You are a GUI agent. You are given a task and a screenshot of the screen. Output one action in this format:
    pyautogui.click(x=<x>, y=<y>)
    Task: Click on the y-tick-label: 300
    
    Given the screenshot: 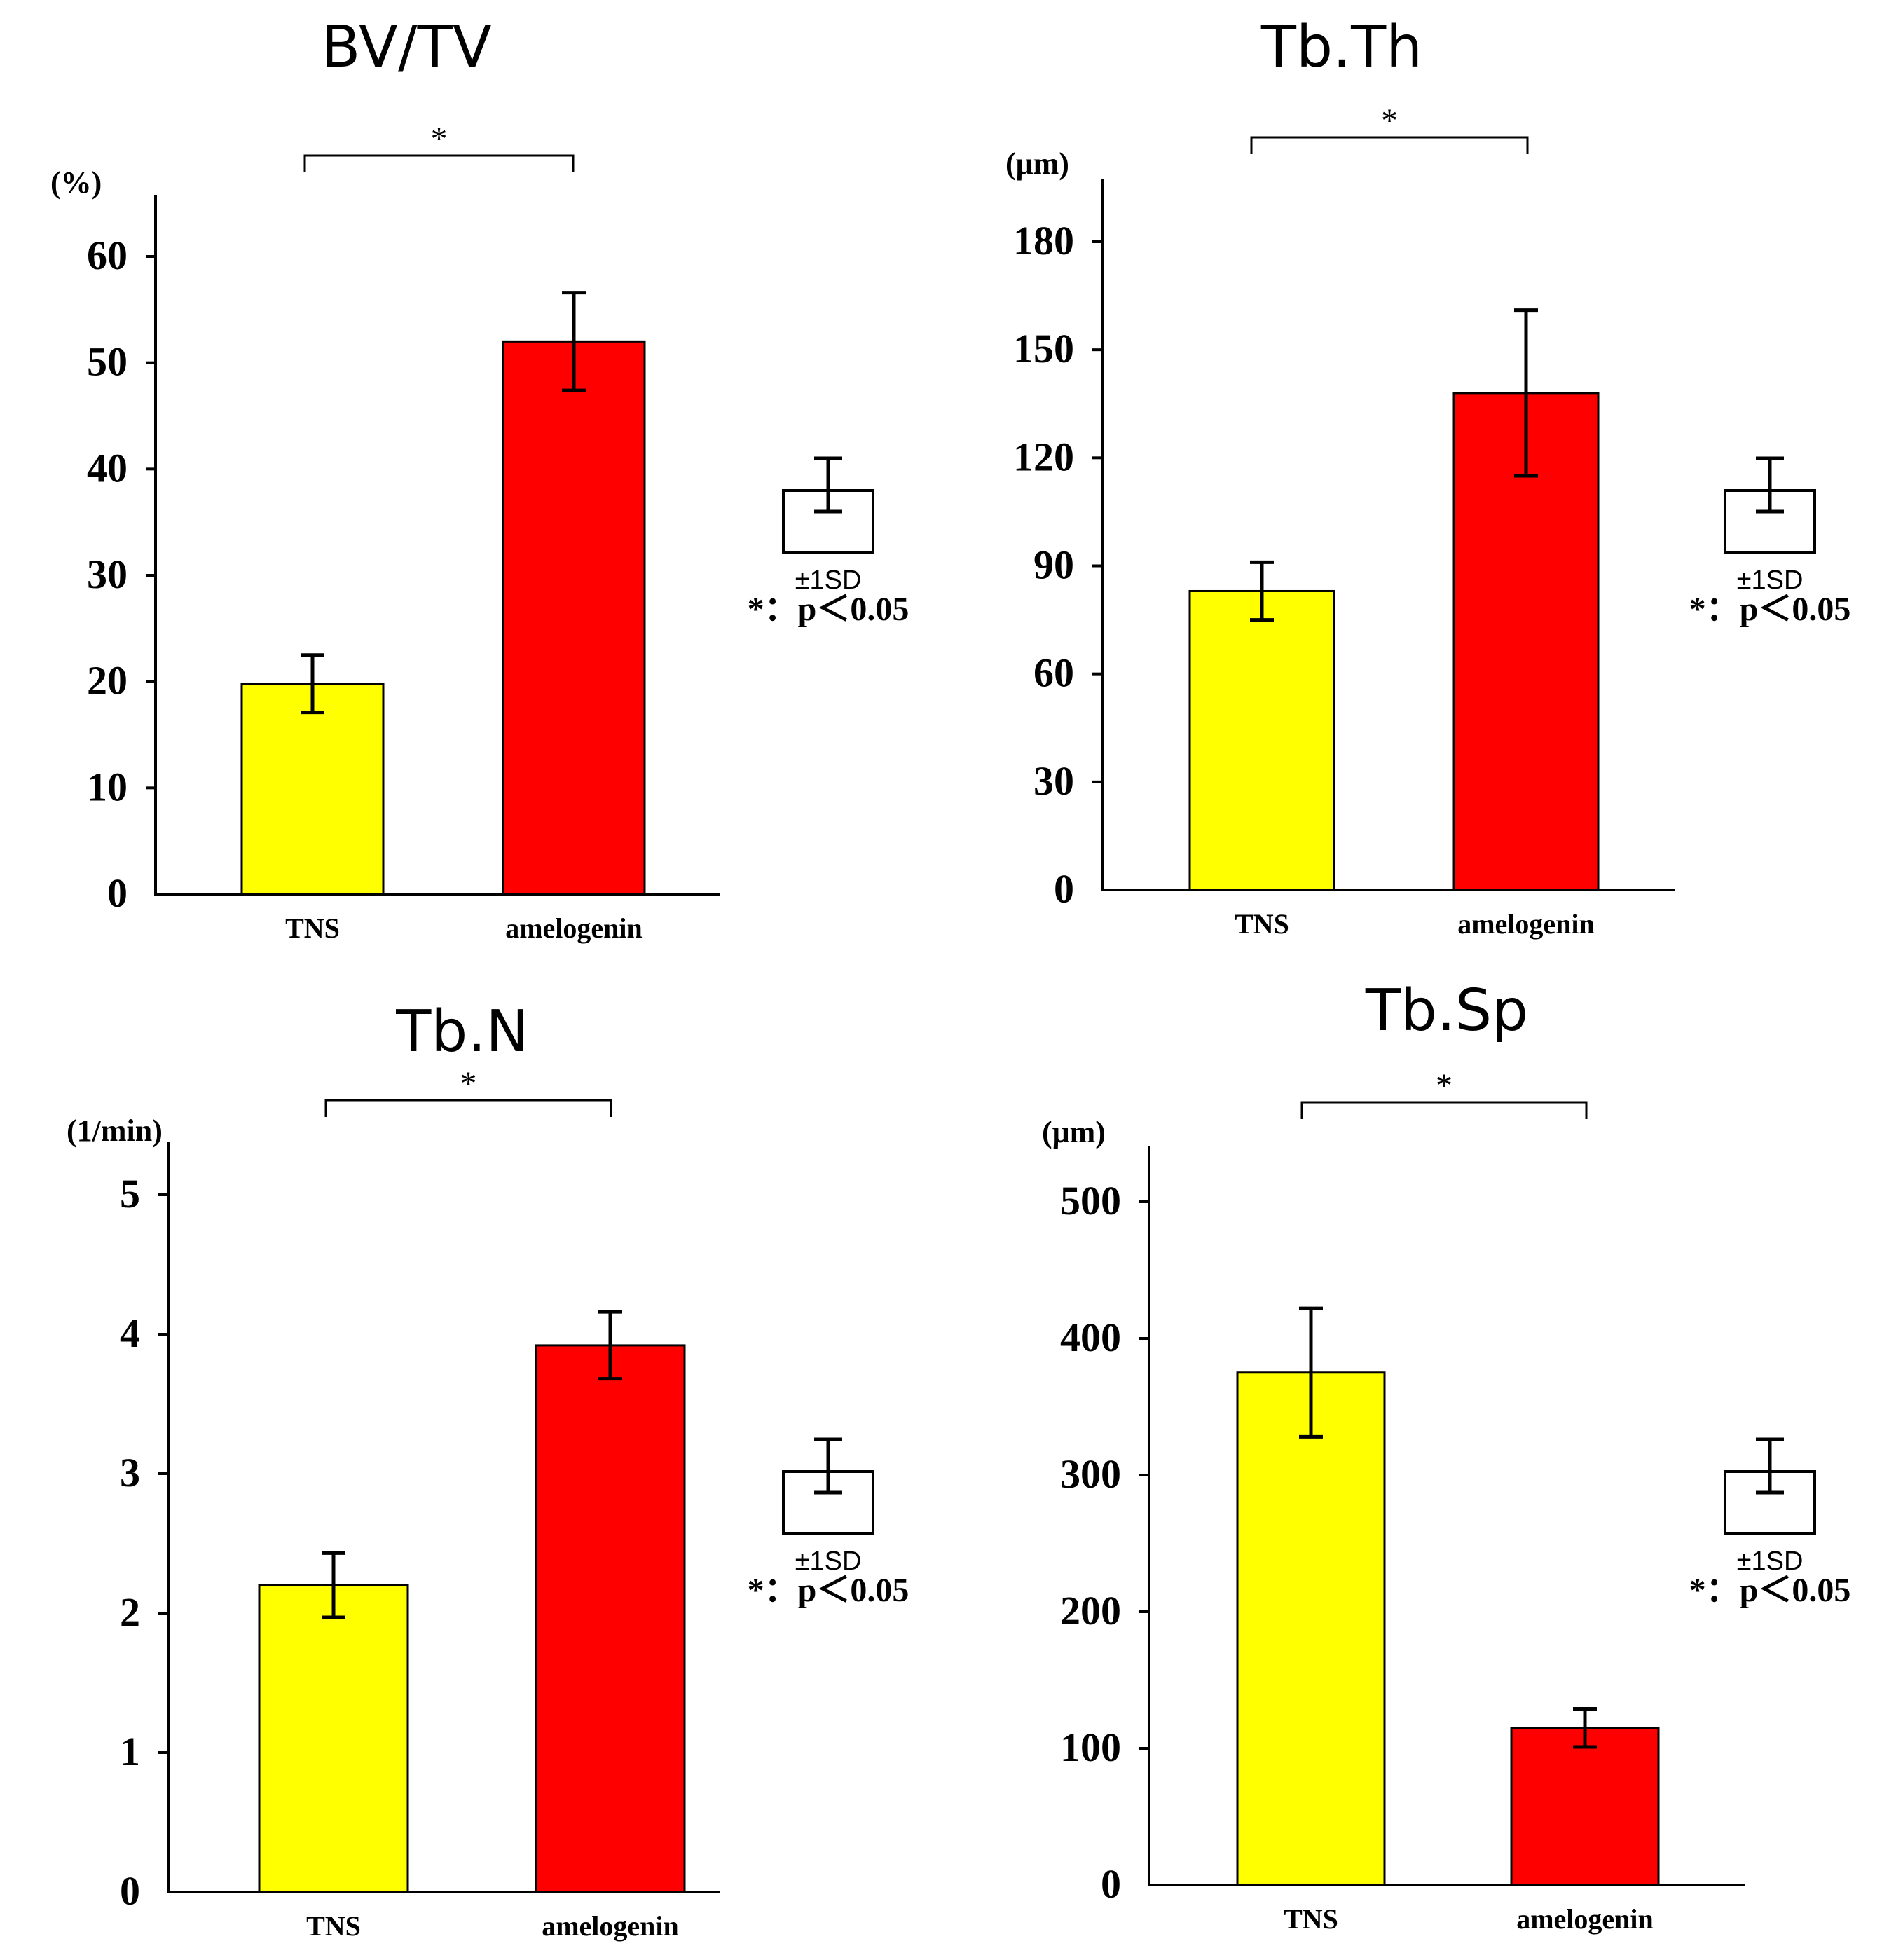 What is the action you would take?
    pyautogui.click(x=1090, y=1474)
    